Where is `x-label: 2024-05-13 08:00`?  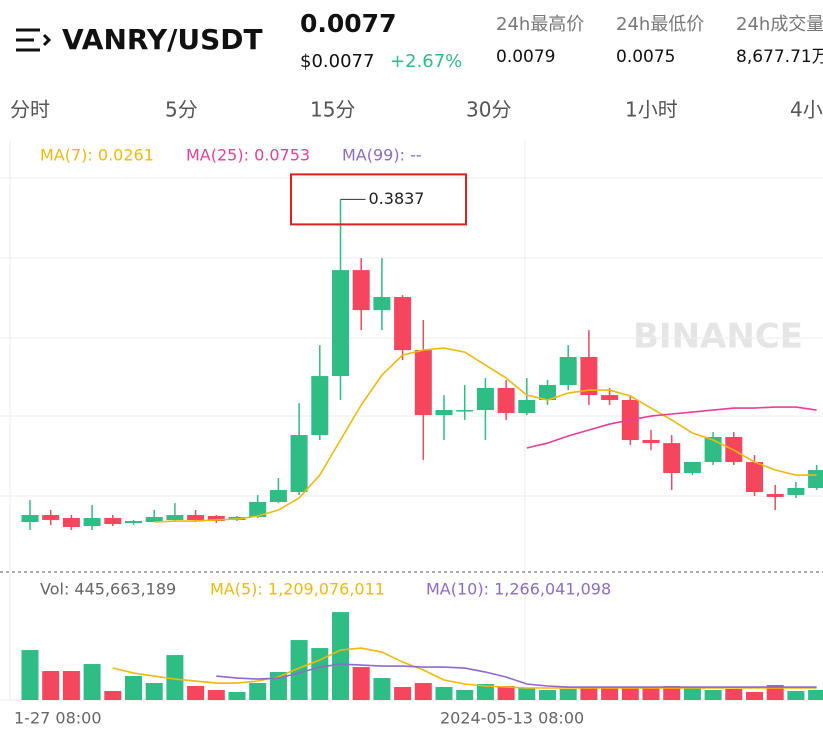
x-label: 2024-05-13 08:00 is located at coordinates (512, 718).